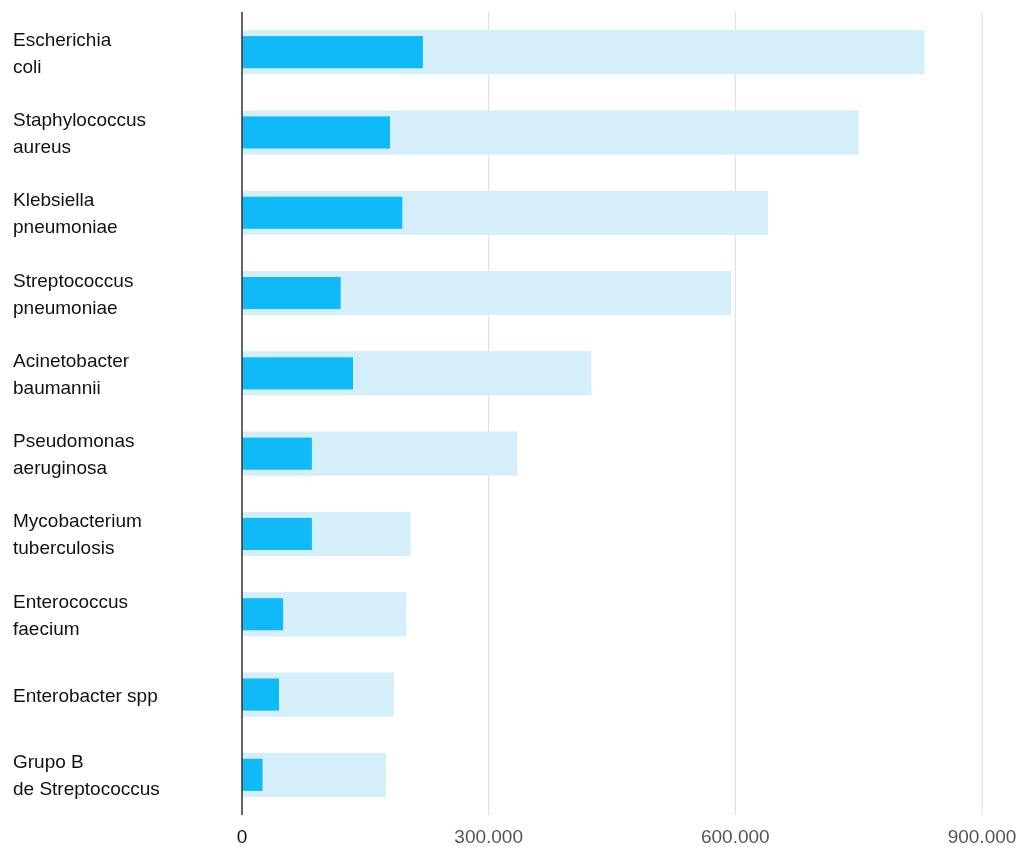 The width and height of the screenshot is (1025, 847). What do you see at coordinates (62, 52) in the screenshot?
I see `y-tick-label: Escherichia coli` at bounding box center [62, 52].